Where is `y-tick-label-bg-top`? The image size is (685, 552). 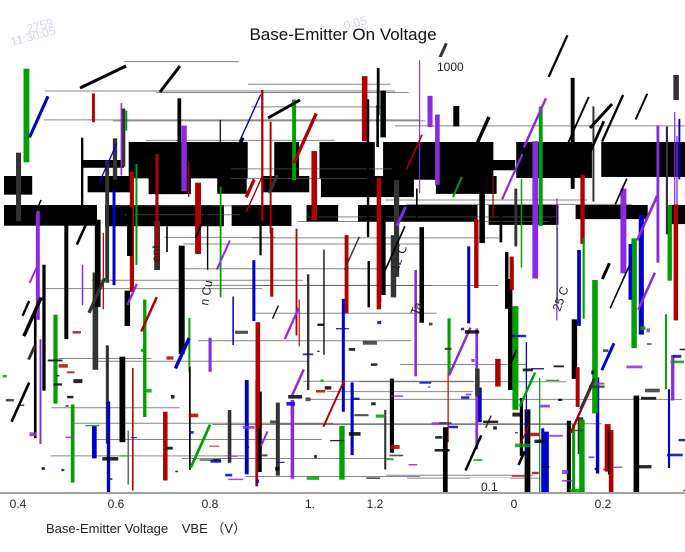
y-tick-label-bg-top is located at coordinates (449, 66).